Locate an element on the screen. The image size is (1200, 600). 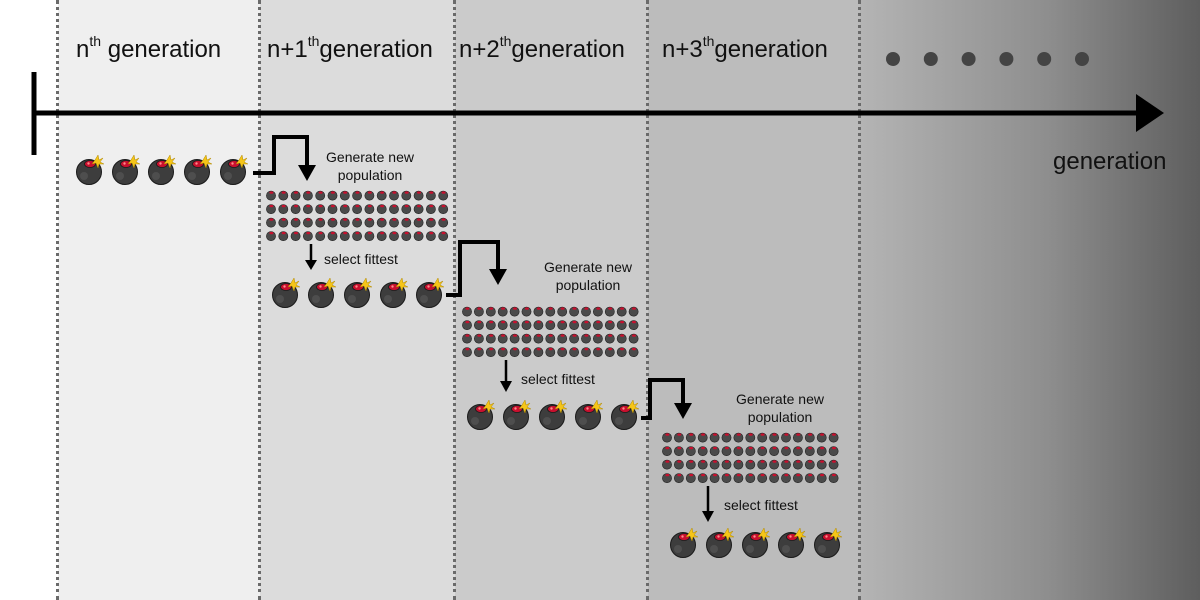
heading-generation-n-plus-1: n+1thgeneration is located at coordinates (350, 49).